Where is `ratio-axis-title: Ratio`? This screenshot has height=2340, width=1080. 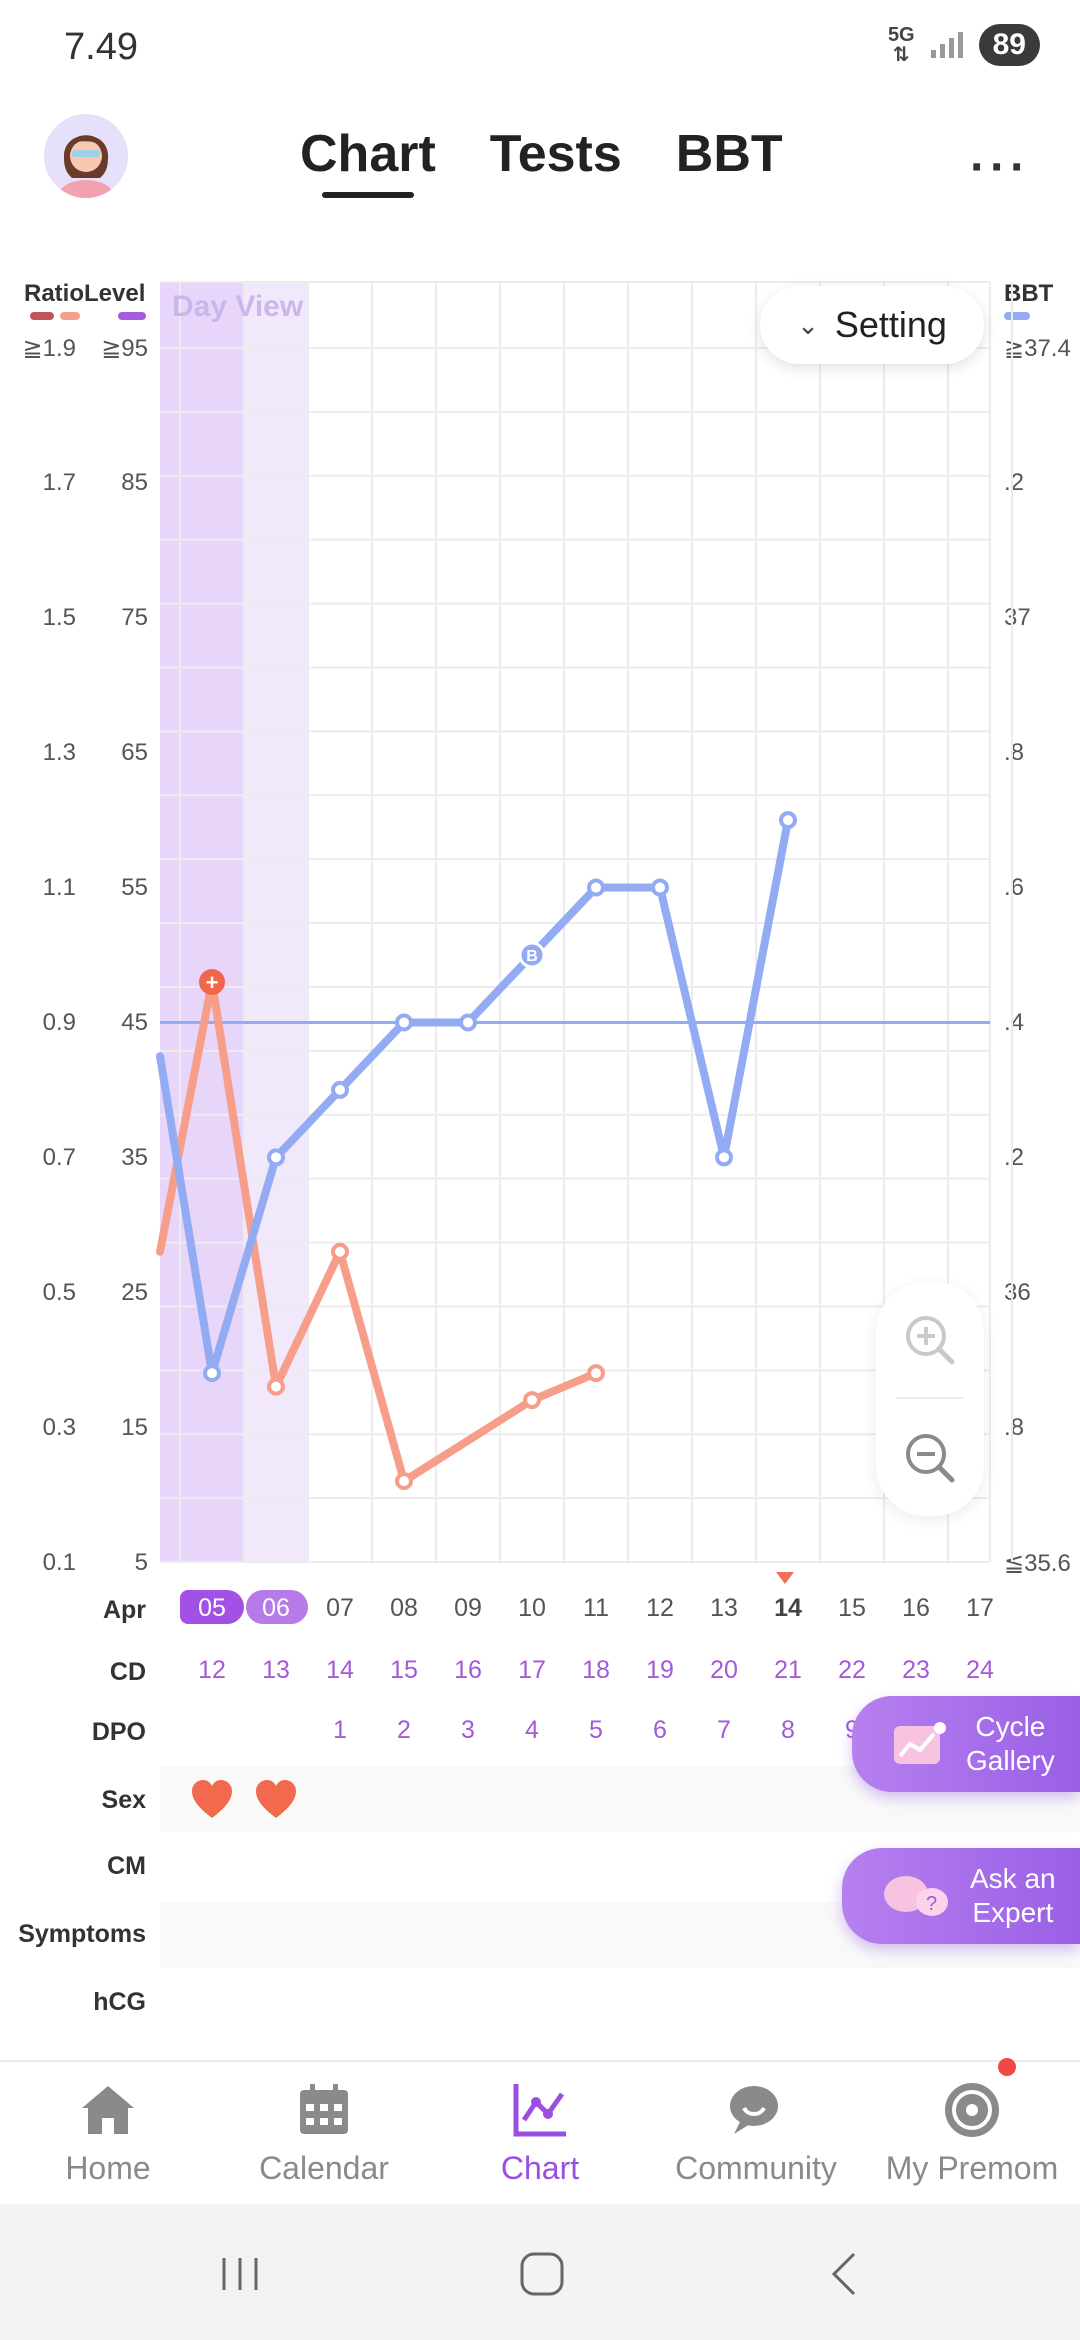
ratio-axis-title: Ratio is located at coordinates (54, 293).